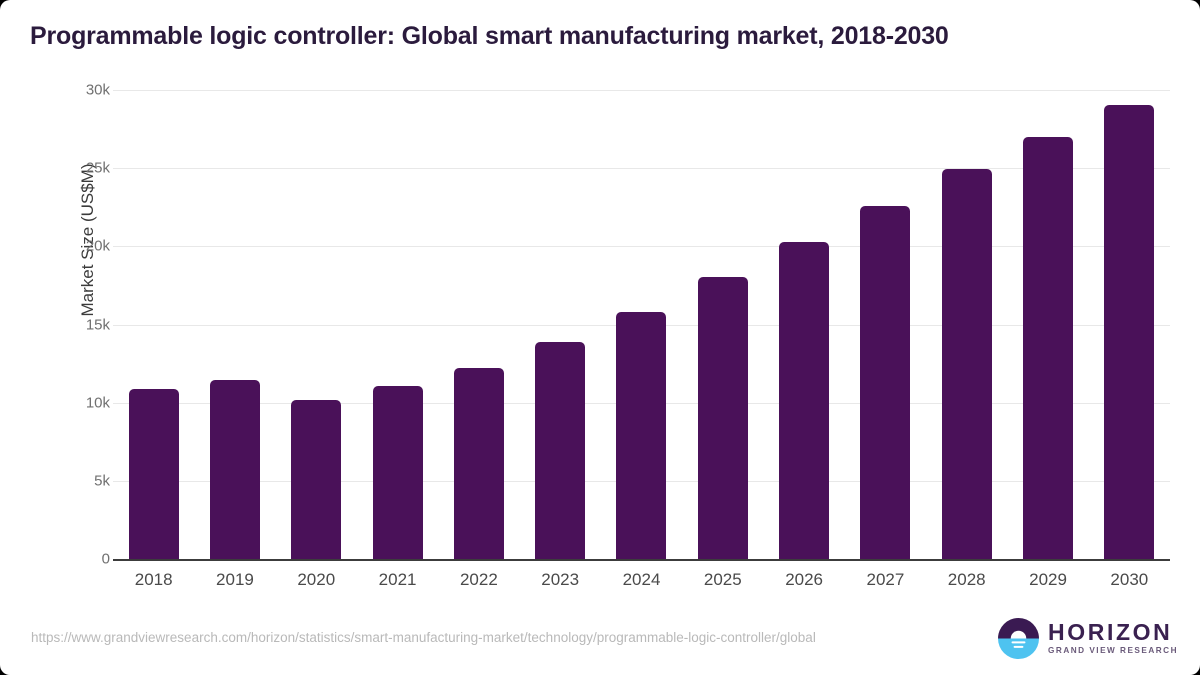  I want to click on horizon-logo-icon, so click(1019, 638).